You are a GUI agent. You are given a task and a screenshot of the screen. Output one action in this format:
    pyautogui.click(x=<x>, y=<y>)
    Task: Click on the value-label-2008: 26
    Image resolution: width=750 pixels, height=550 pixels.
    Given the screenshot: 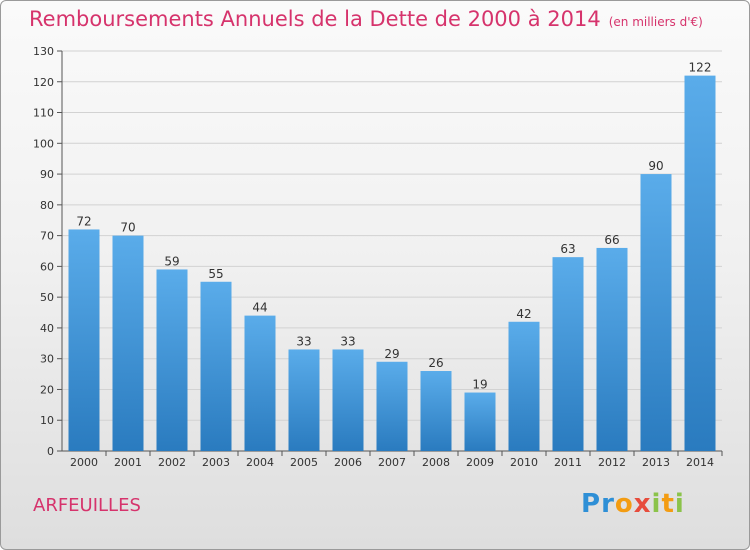 What is the action you would take?
    pyautogui.click(x=435, y=363)
    